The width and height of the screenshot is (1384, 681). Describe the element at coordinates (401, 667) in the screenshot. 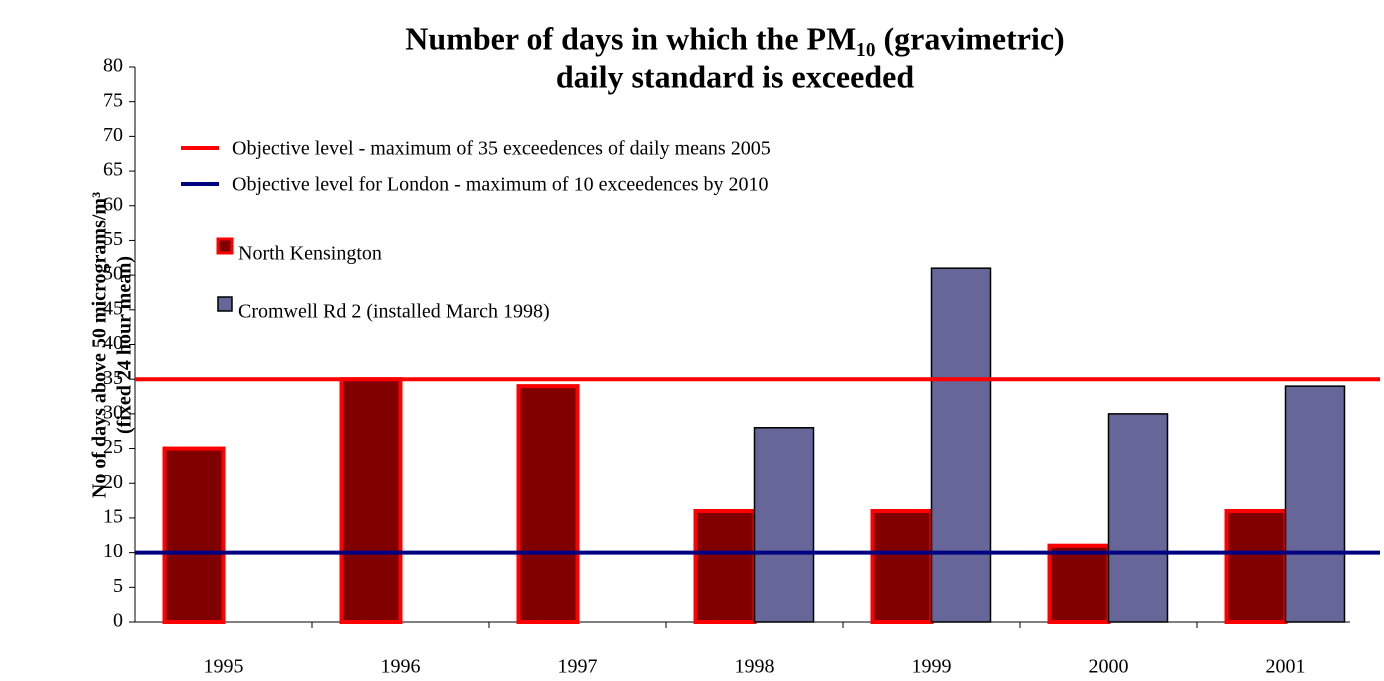

I see `x-tick-label: 1996` at that location.